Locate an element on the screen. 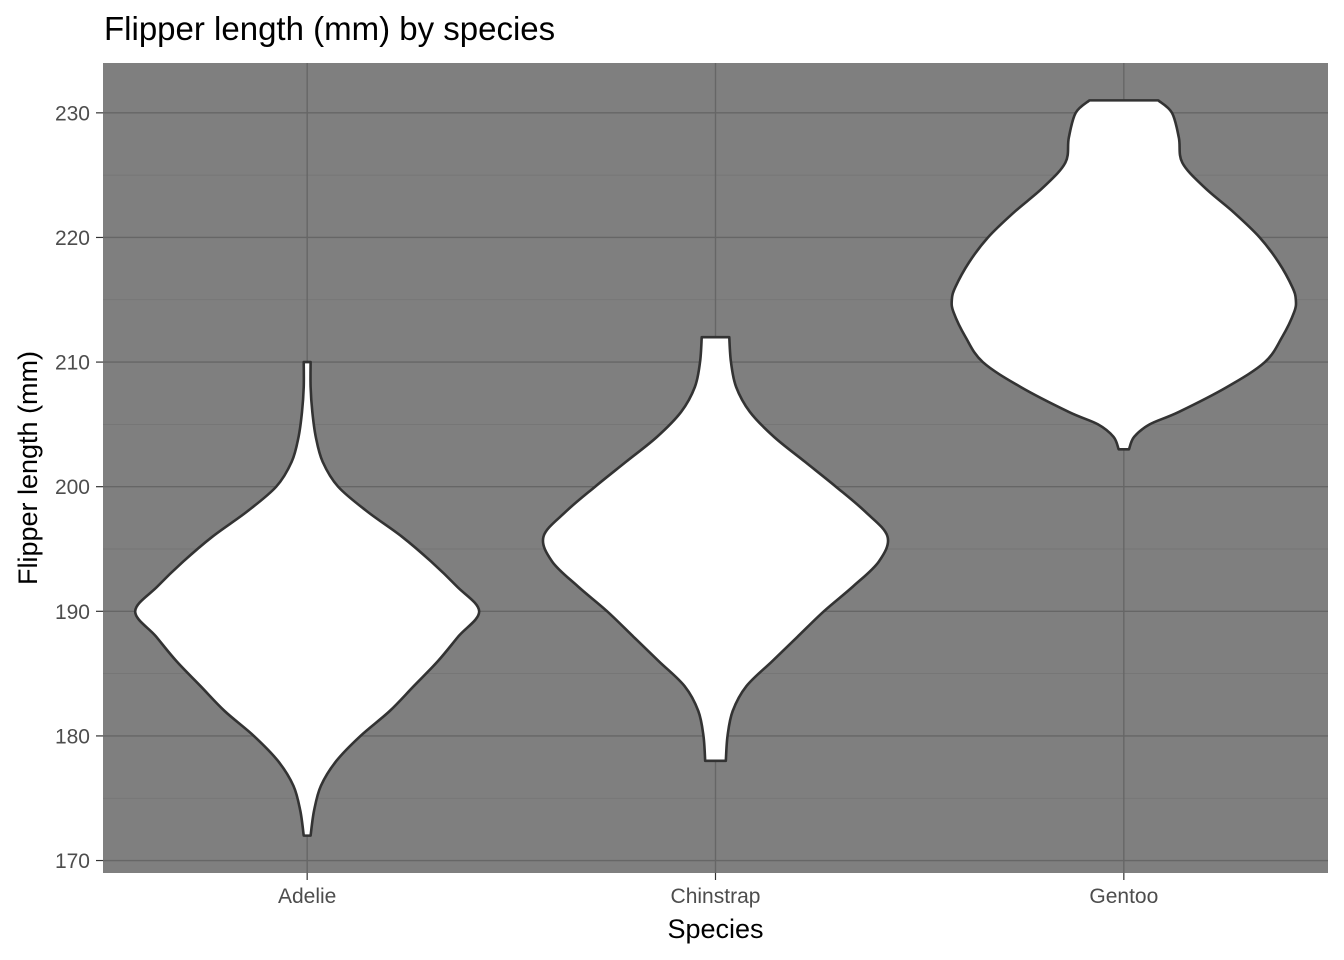 This screenshot has width=1344, height=960. y-axis-ticks: 170 180 190 200 210 220 230 is located at coordinates (79, 487).